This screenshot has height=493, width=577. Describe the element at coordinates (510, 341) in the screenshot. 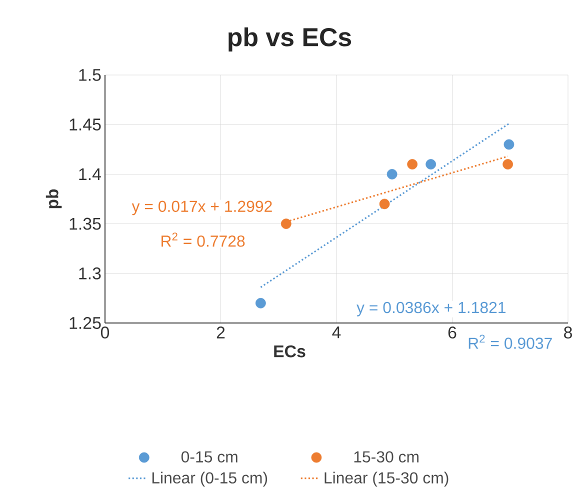

I see `text: R$^{2}$ = 0.9037` at that location.